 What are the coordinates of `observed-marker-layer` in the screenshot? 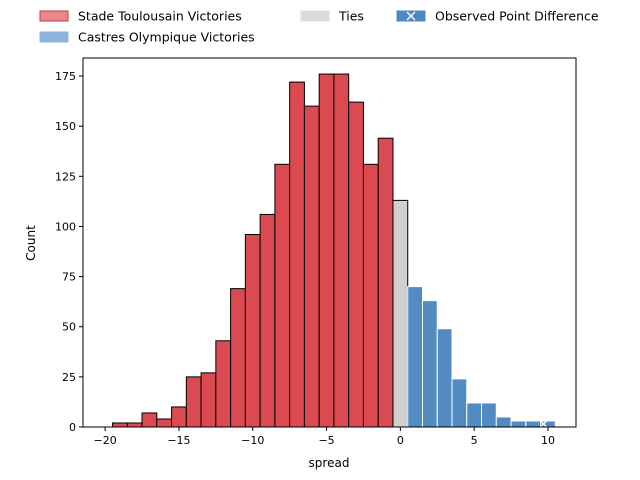 It's located at (543, 424).